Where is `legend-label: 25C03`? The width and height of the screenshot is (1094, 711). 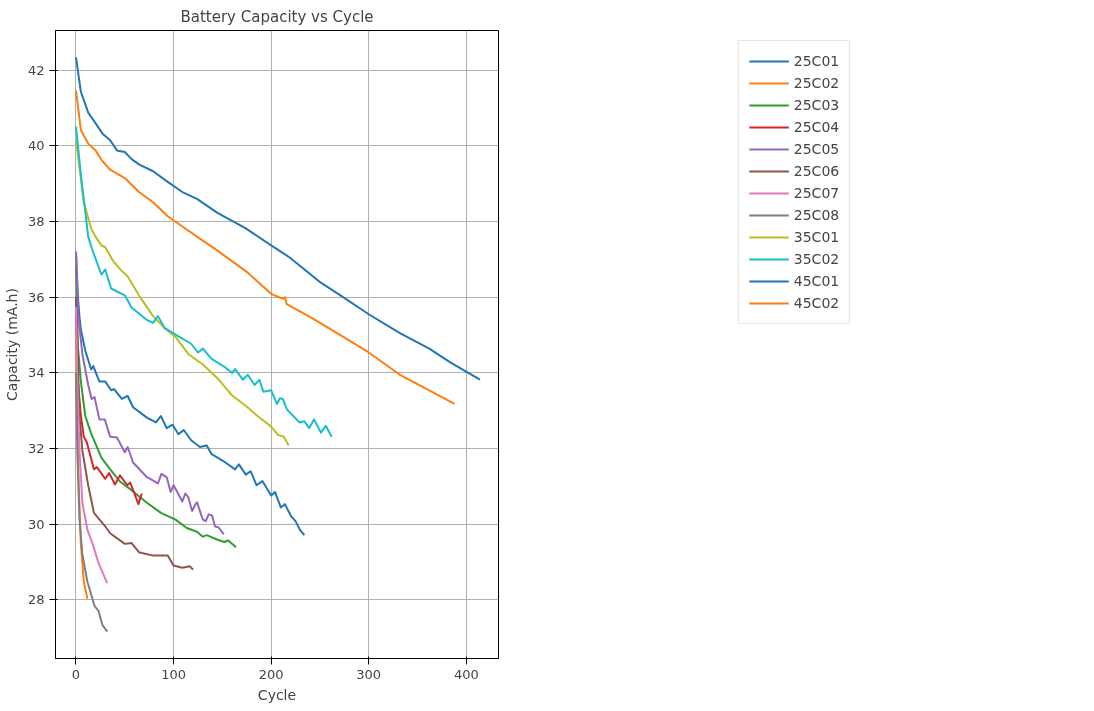 legend-label: 25C03 is located at coordinates (816, 105).